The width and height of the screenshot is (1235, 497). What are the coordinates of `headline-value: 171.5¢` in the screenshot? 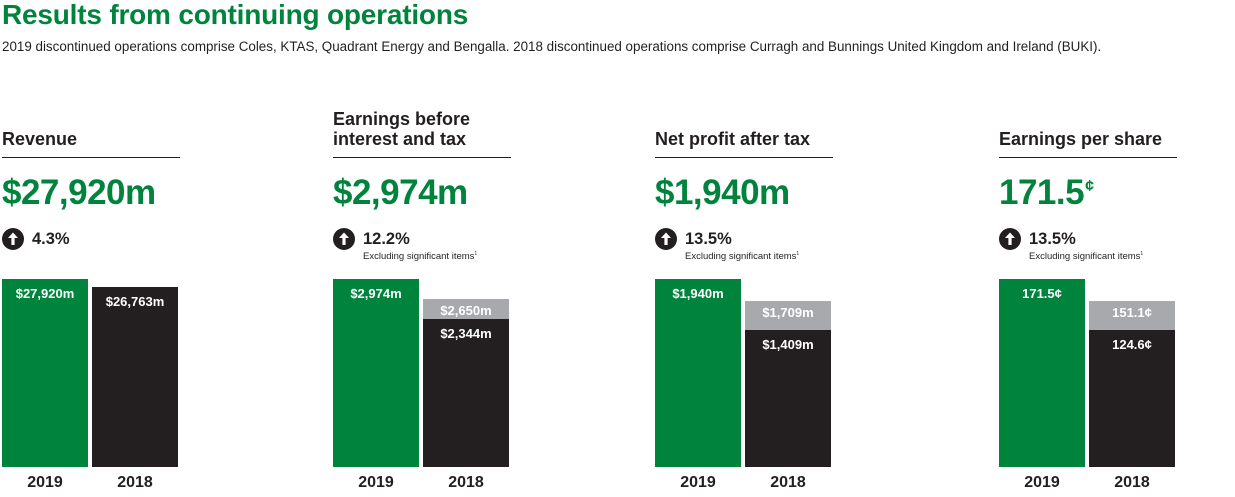 It's located at (1046, 193).